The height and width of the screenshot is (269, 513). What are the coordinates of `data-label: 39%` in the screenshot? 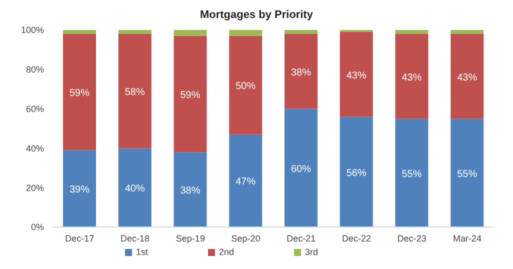 It's located at (79, 190).